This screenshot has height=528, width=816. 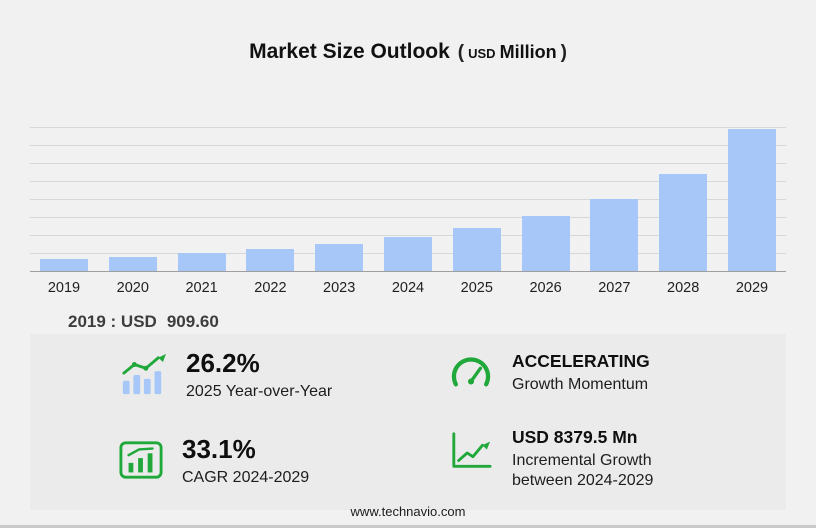 What do you see at coordinates (141, 462) in the screenshot?
I see `chart-window-icon` at bounding box center [141, 462].